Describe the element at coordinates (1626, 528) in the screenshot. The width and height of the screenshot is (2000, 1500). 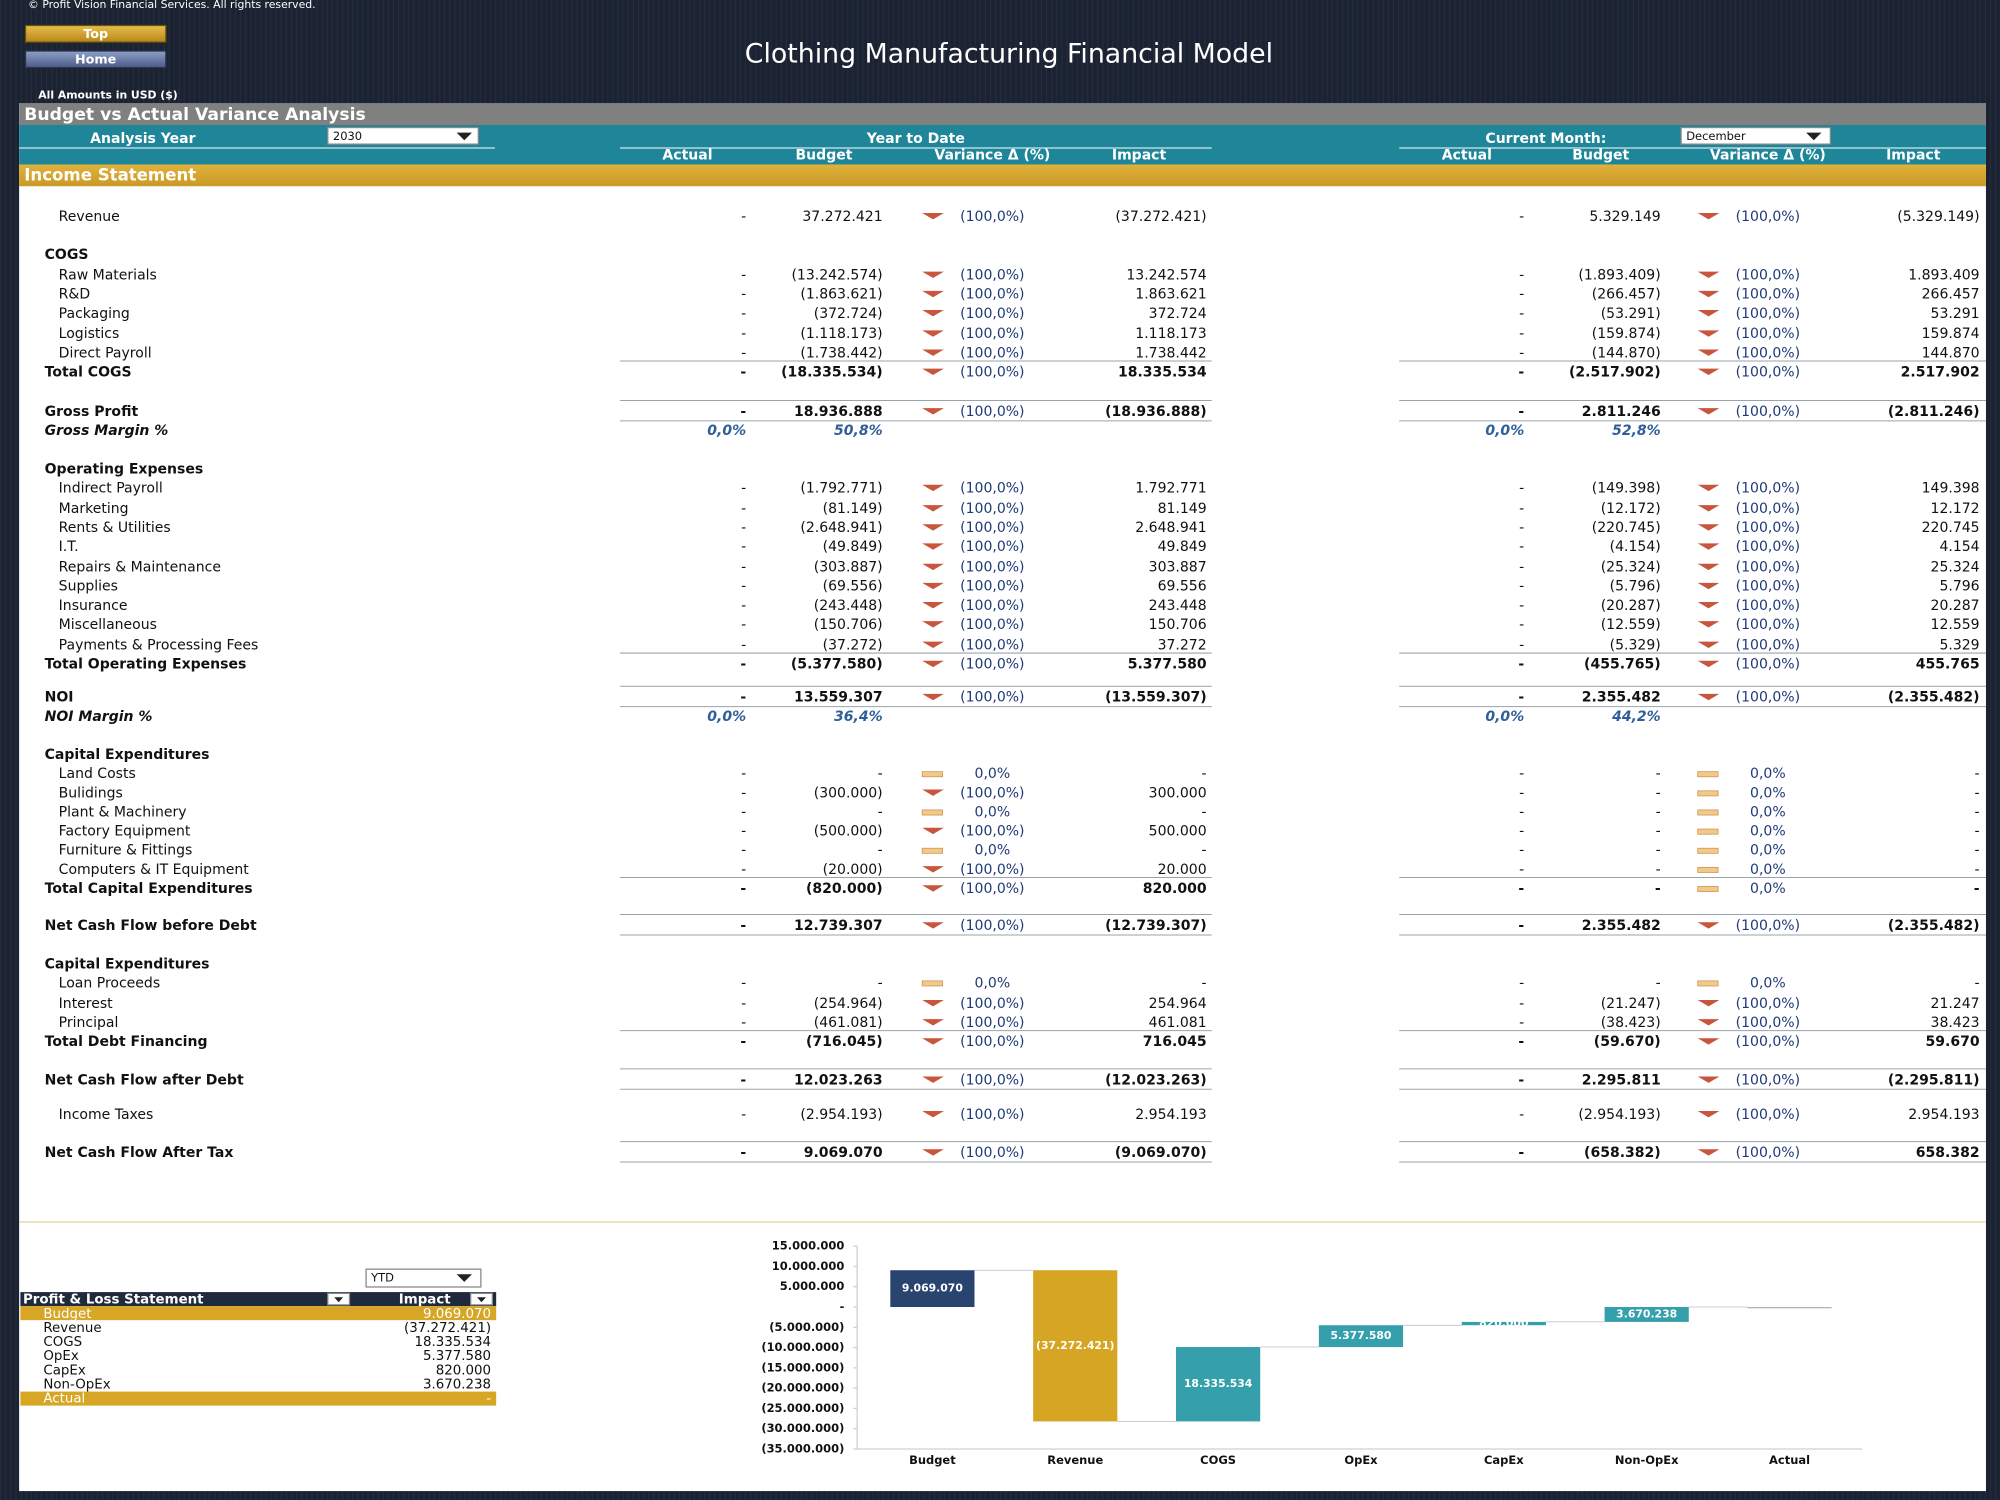
I see `cell-value: (220.745)` at that location.